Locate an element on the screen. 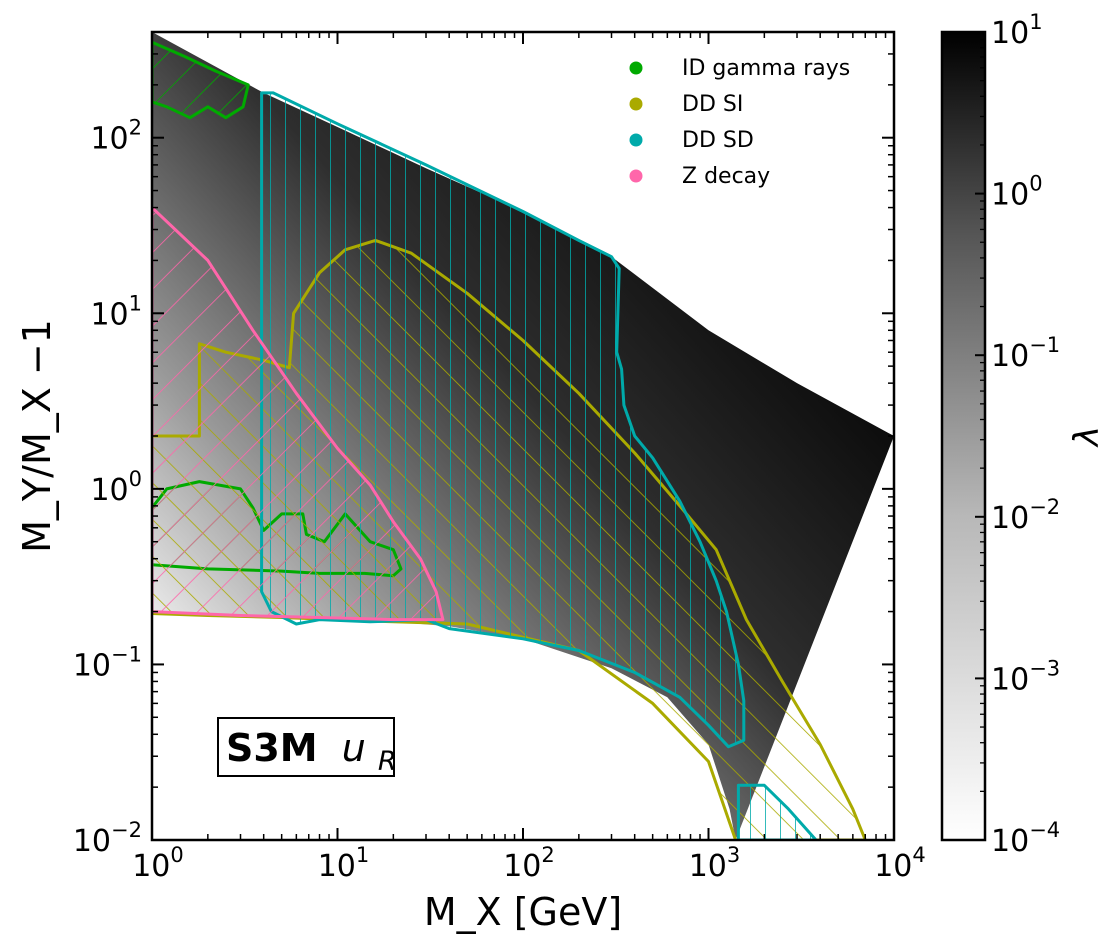 This screenshot has width=1120, height=951. legend-label: DD SI is located at coordinates (712, 104).